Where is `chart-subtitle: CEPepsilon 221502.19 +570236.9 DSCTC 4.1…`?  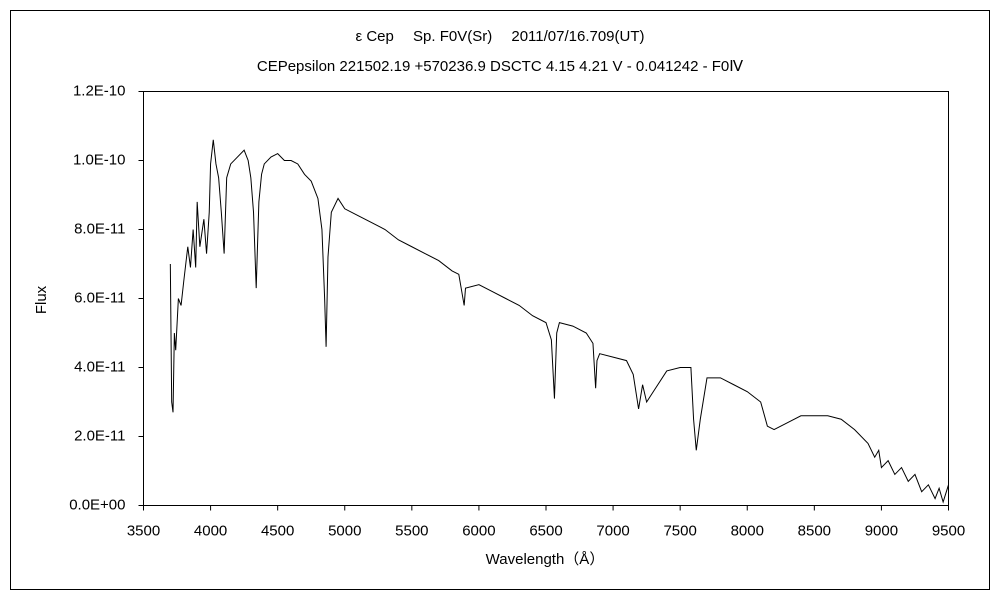 chart-subtitle: CEPepsilon 221502.19 +570236.9 DSCTC 4.1… is located at coordinates (500, 66).